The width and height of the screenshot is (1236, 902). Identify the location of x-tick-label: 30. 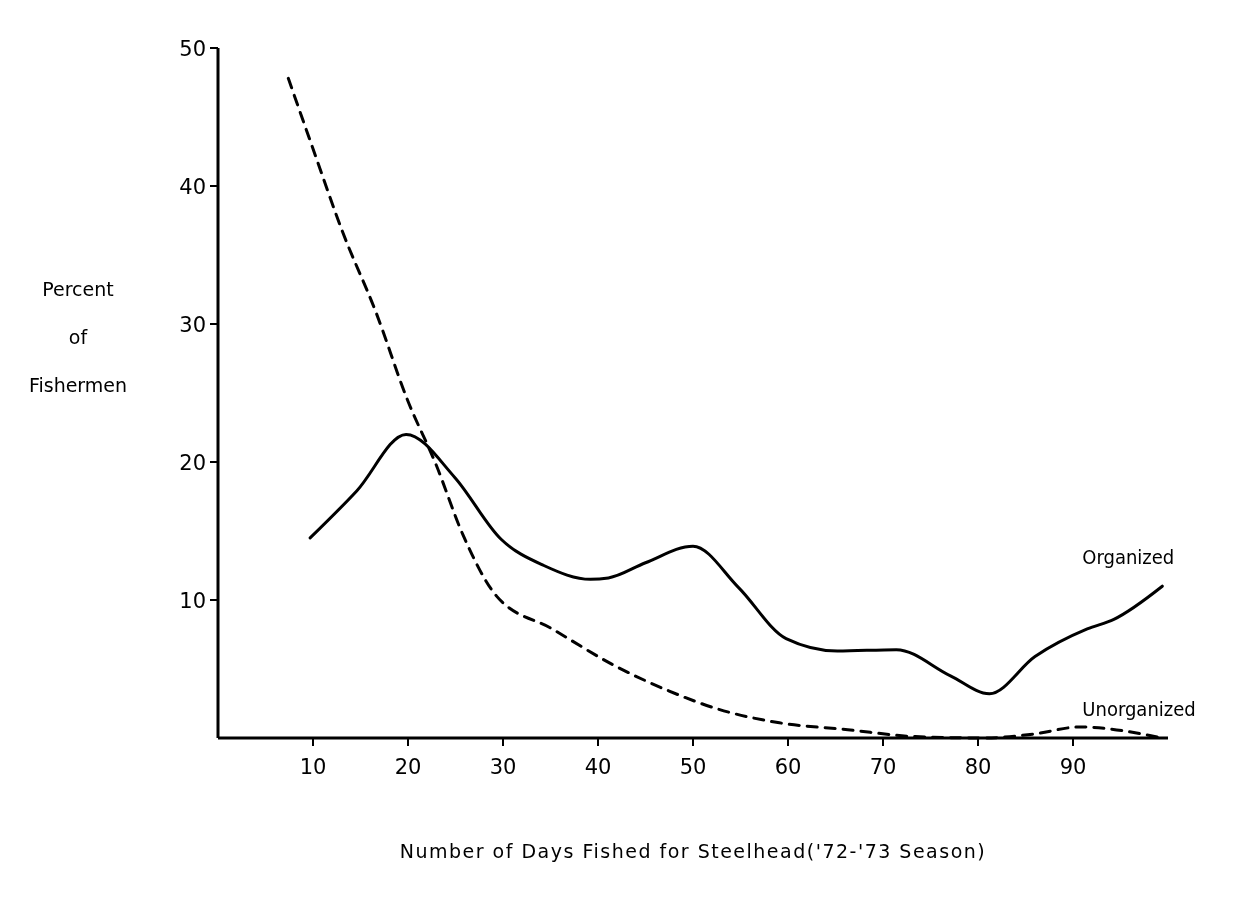
(503, 767).